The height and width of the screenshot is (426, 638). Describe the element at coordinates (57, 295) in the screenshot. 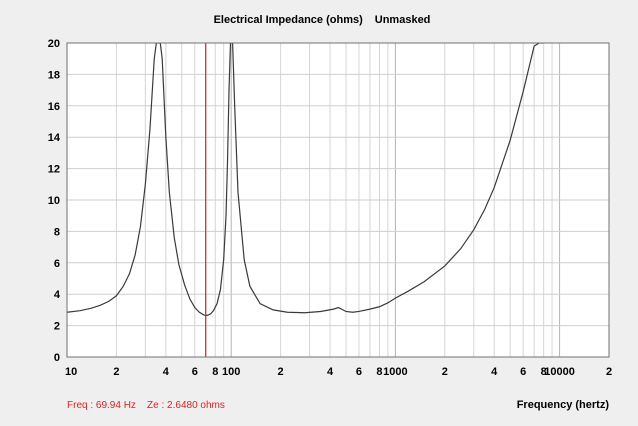

I see `y-tick-label: 4` at that location.